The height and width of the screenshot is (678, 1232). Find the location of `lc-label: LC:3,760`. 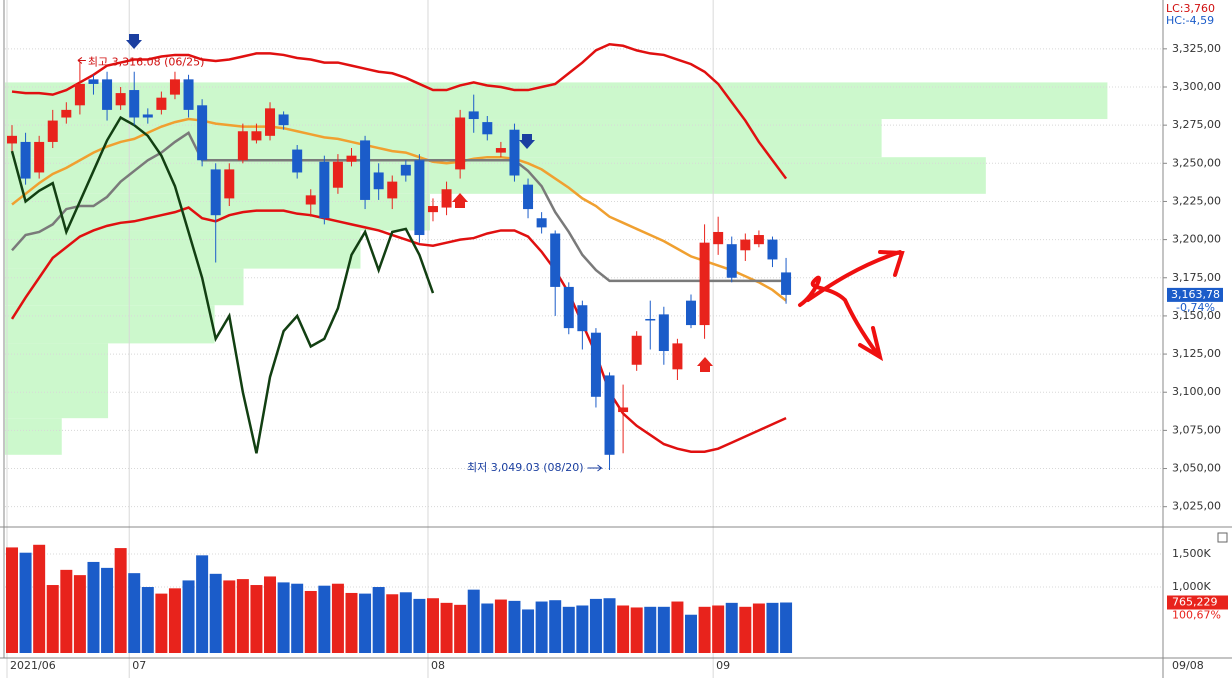

lc-label: LC:3,760 is located at coordinates (1190, 8).